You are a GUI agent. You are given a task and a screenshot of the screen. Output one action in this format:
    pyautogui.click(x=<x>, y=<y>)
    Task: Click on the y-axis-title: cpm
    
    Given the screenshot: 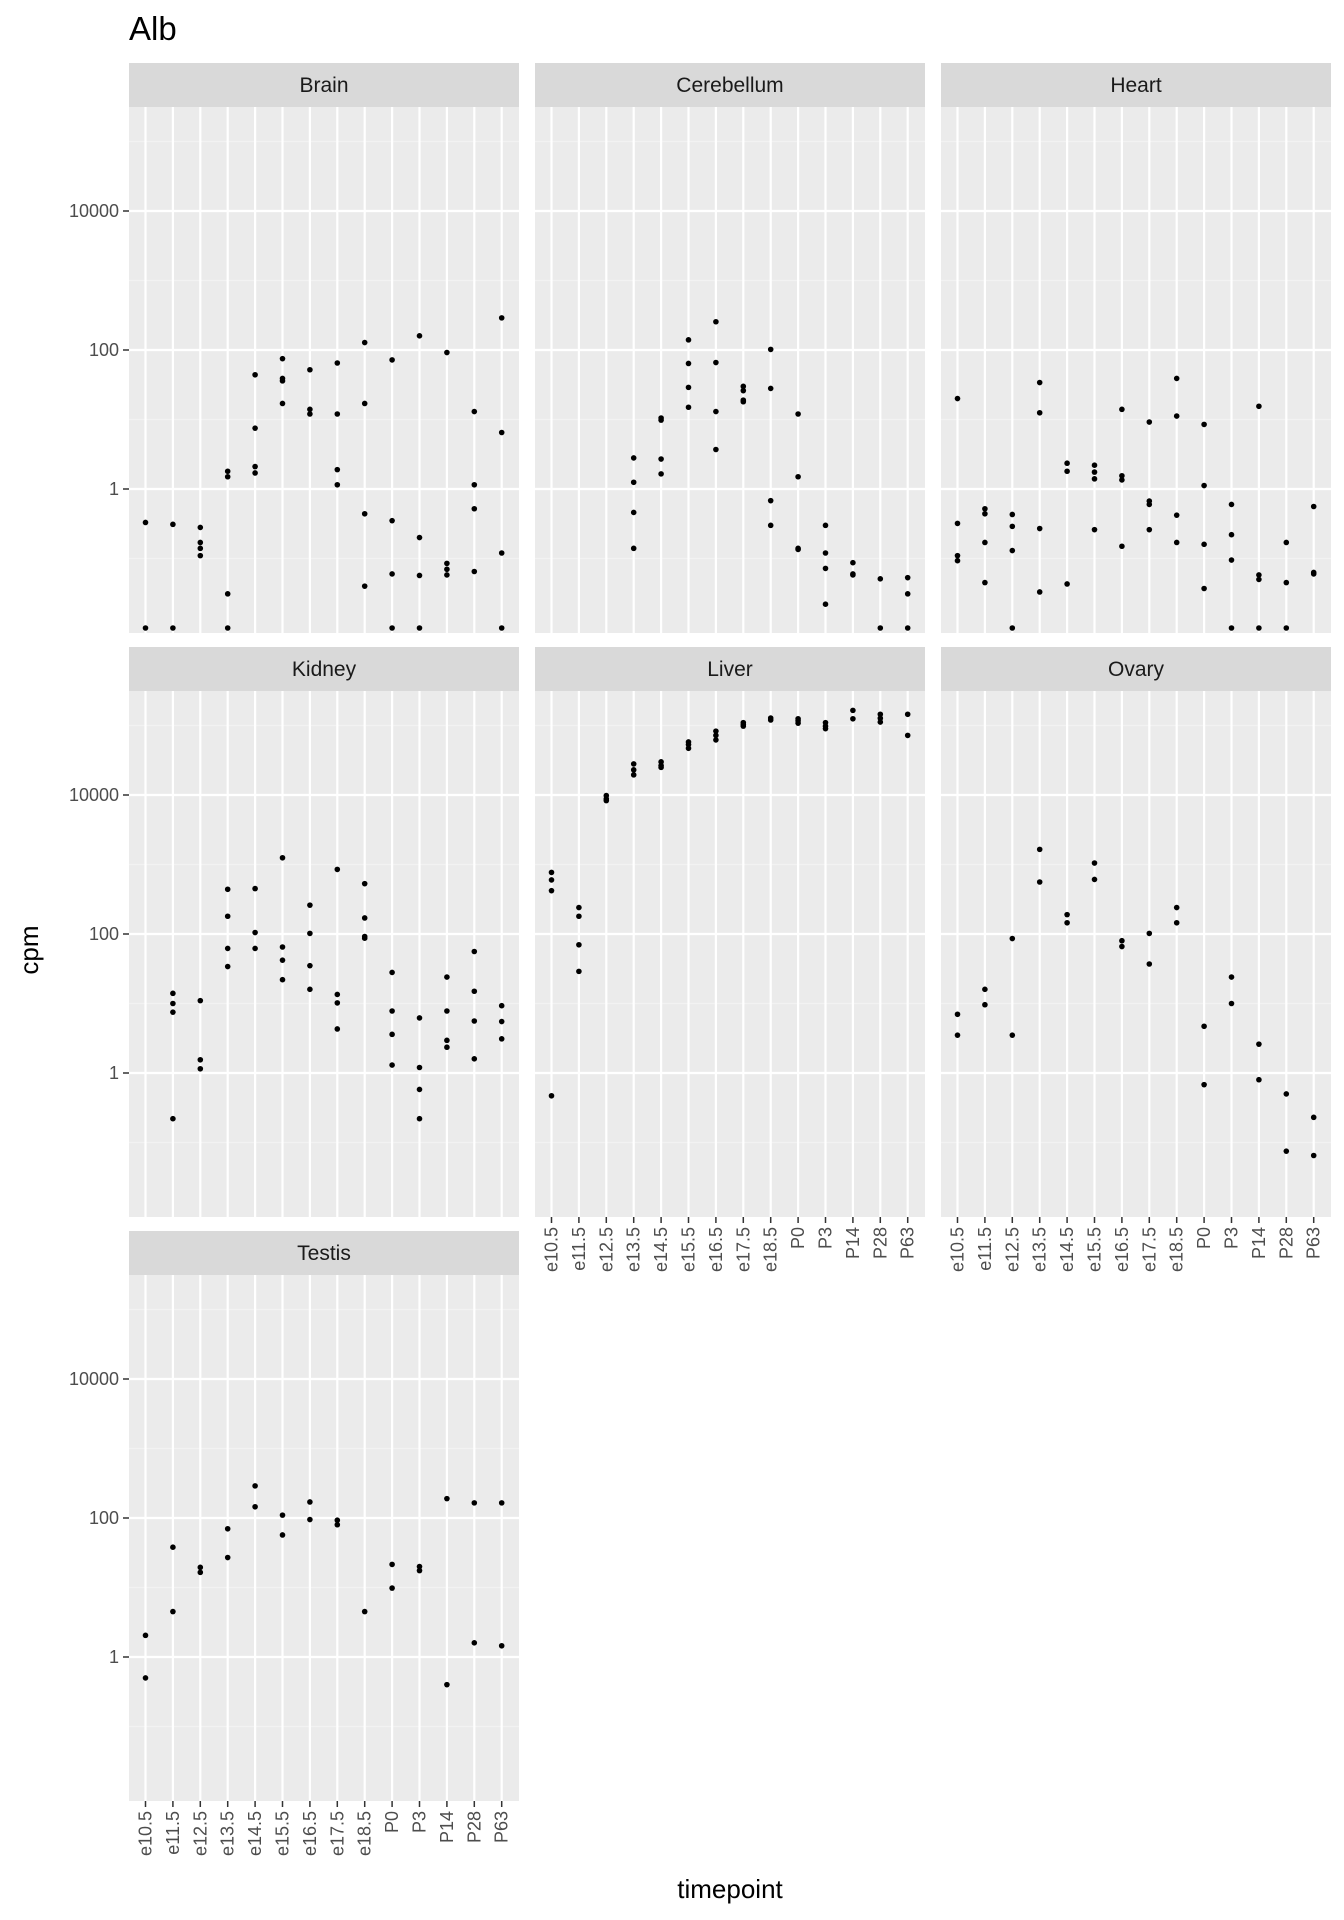 What is the action you would take?
    pyautogui.click(x=29, y=949)
    